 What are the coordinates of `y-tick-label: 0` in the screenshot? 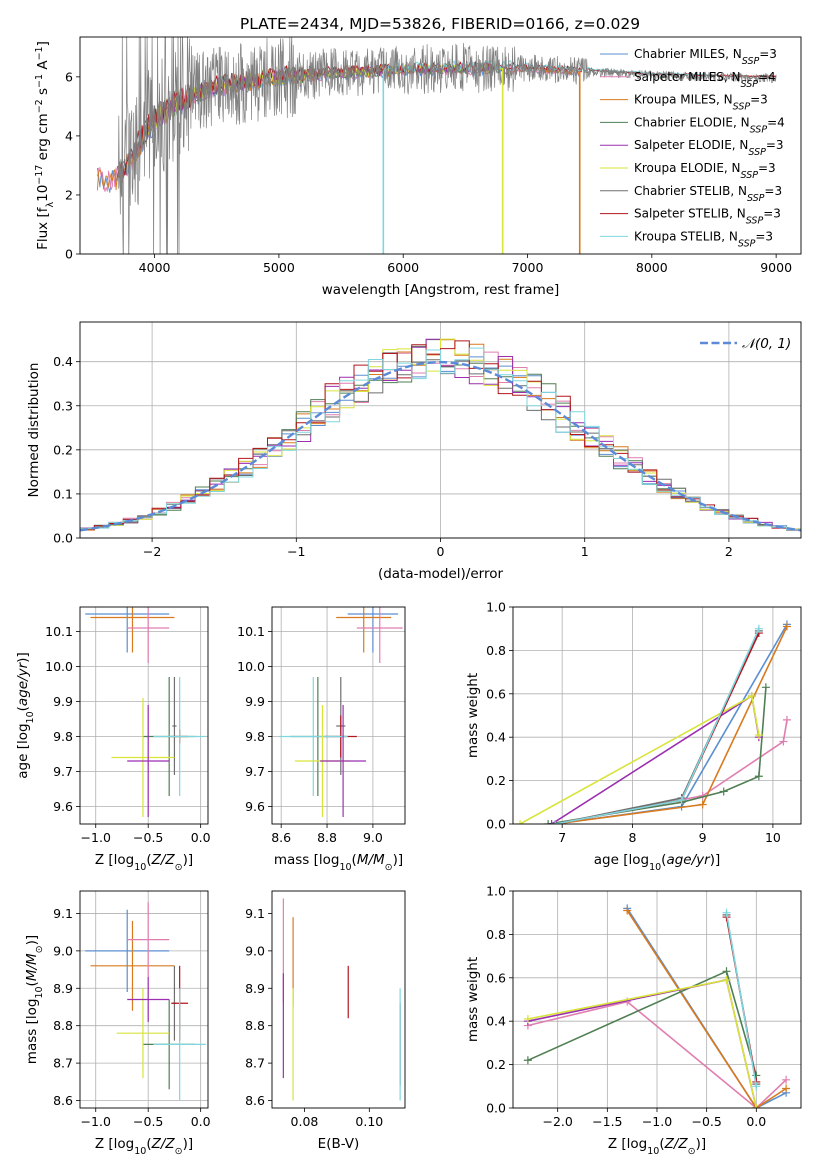 It's located at (69, 254).